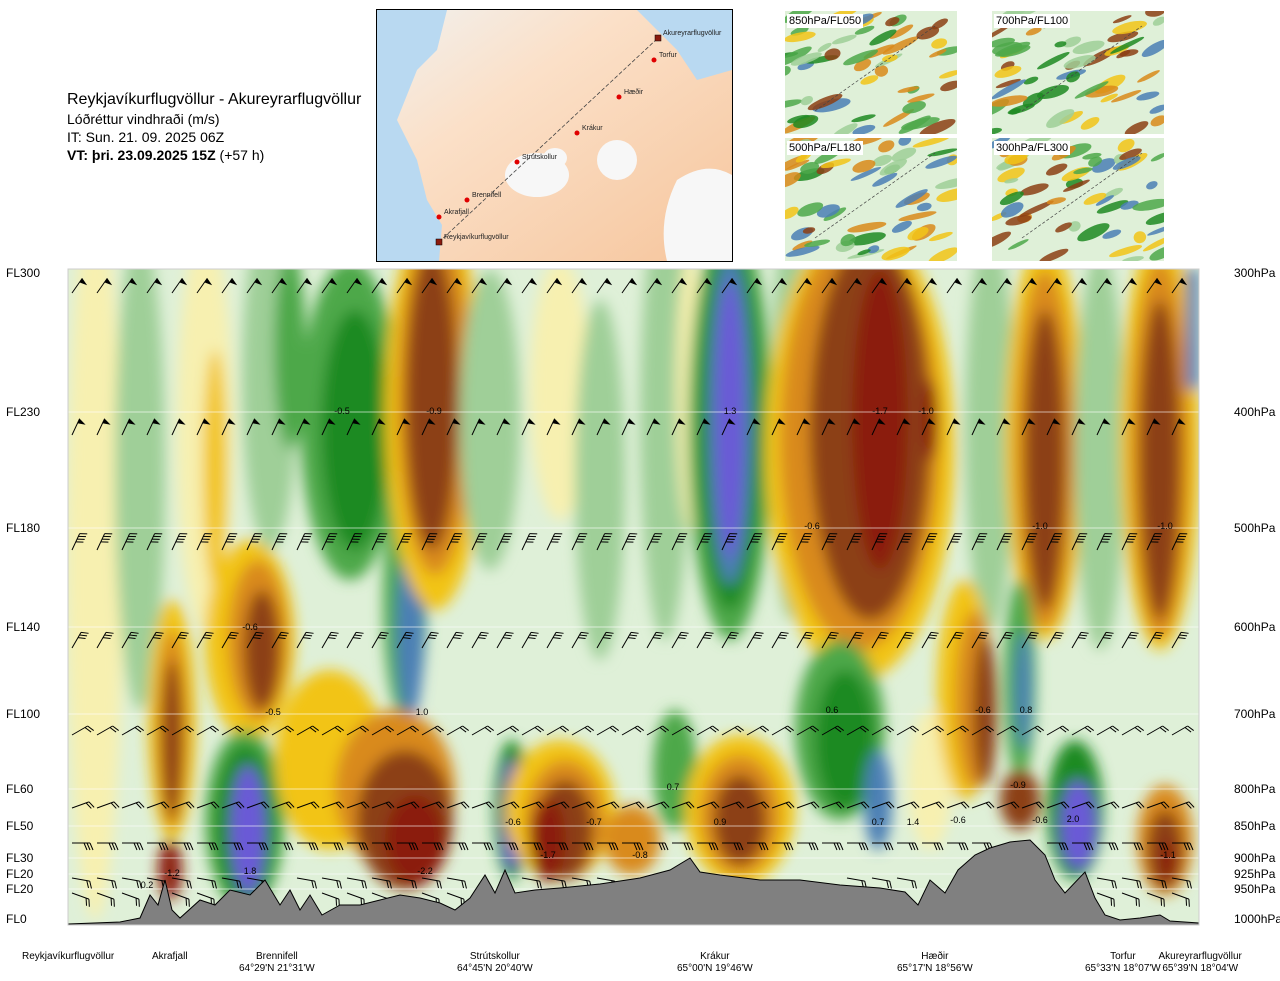 The height and width of the screenshot is (981, 1280). Describe the element at coordinates (1255, 412) in the screenshot. I see `right-axis-label: 400hPa` at that location.